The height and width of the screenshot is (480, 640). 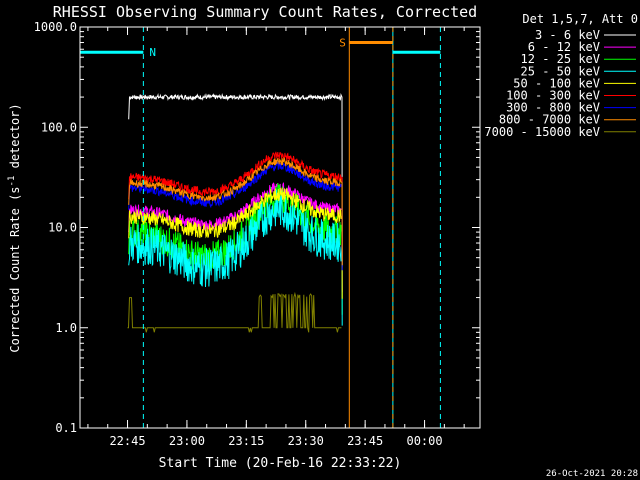 What do you see at coordinates (62, 228) in the screenshot?
I see `y-tick-label: 10.0` at bounding box center [62, 228].